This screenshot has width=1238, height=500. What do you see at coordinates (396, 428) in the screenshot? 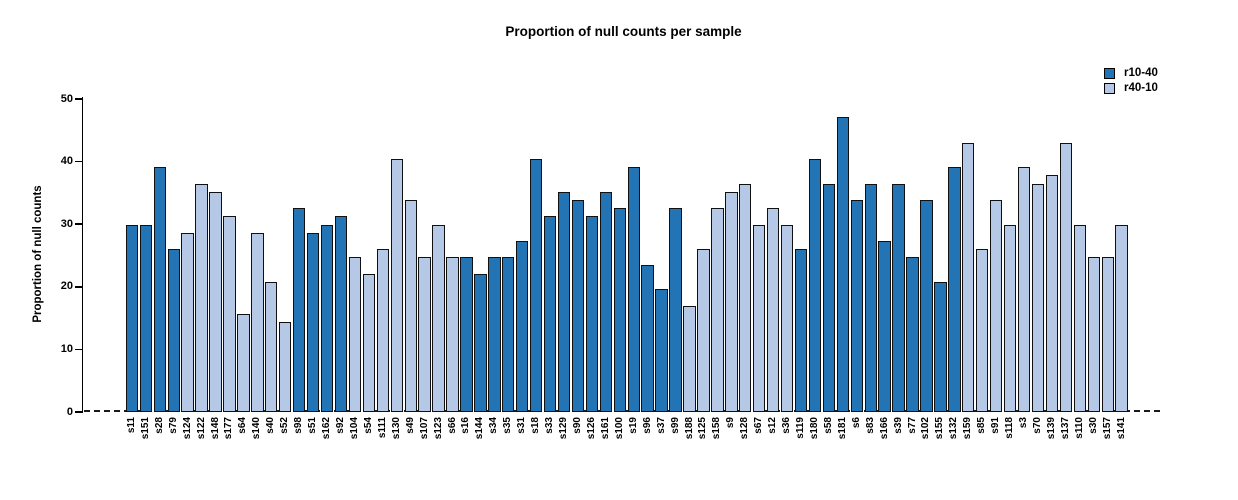
I see `x-tick-label-s130: s130` at bounding box center [396, 428].